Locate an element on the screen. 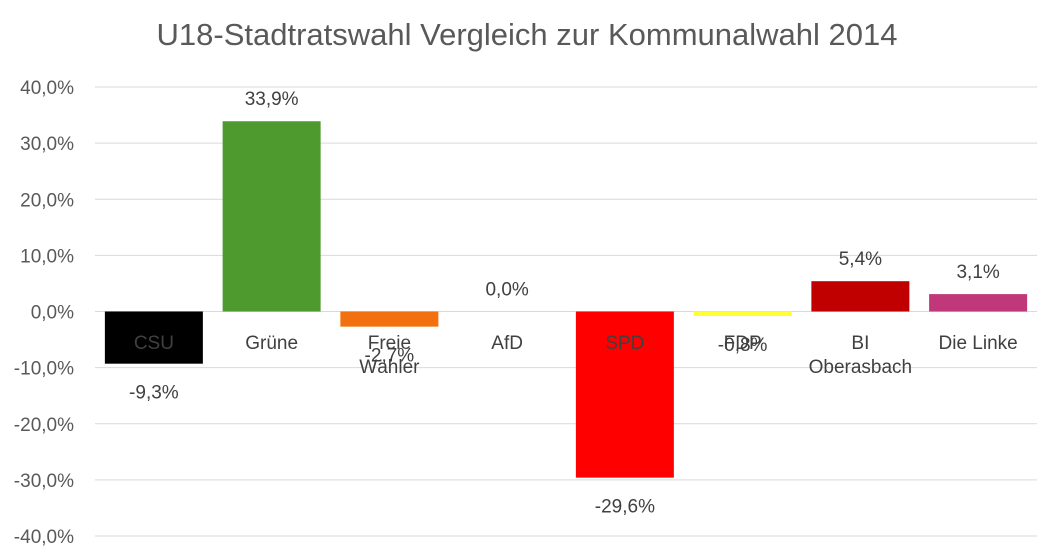 The height and width of the screenshot is (555, 1057). data-label: -29,6% is located at coordinates (625, 507).